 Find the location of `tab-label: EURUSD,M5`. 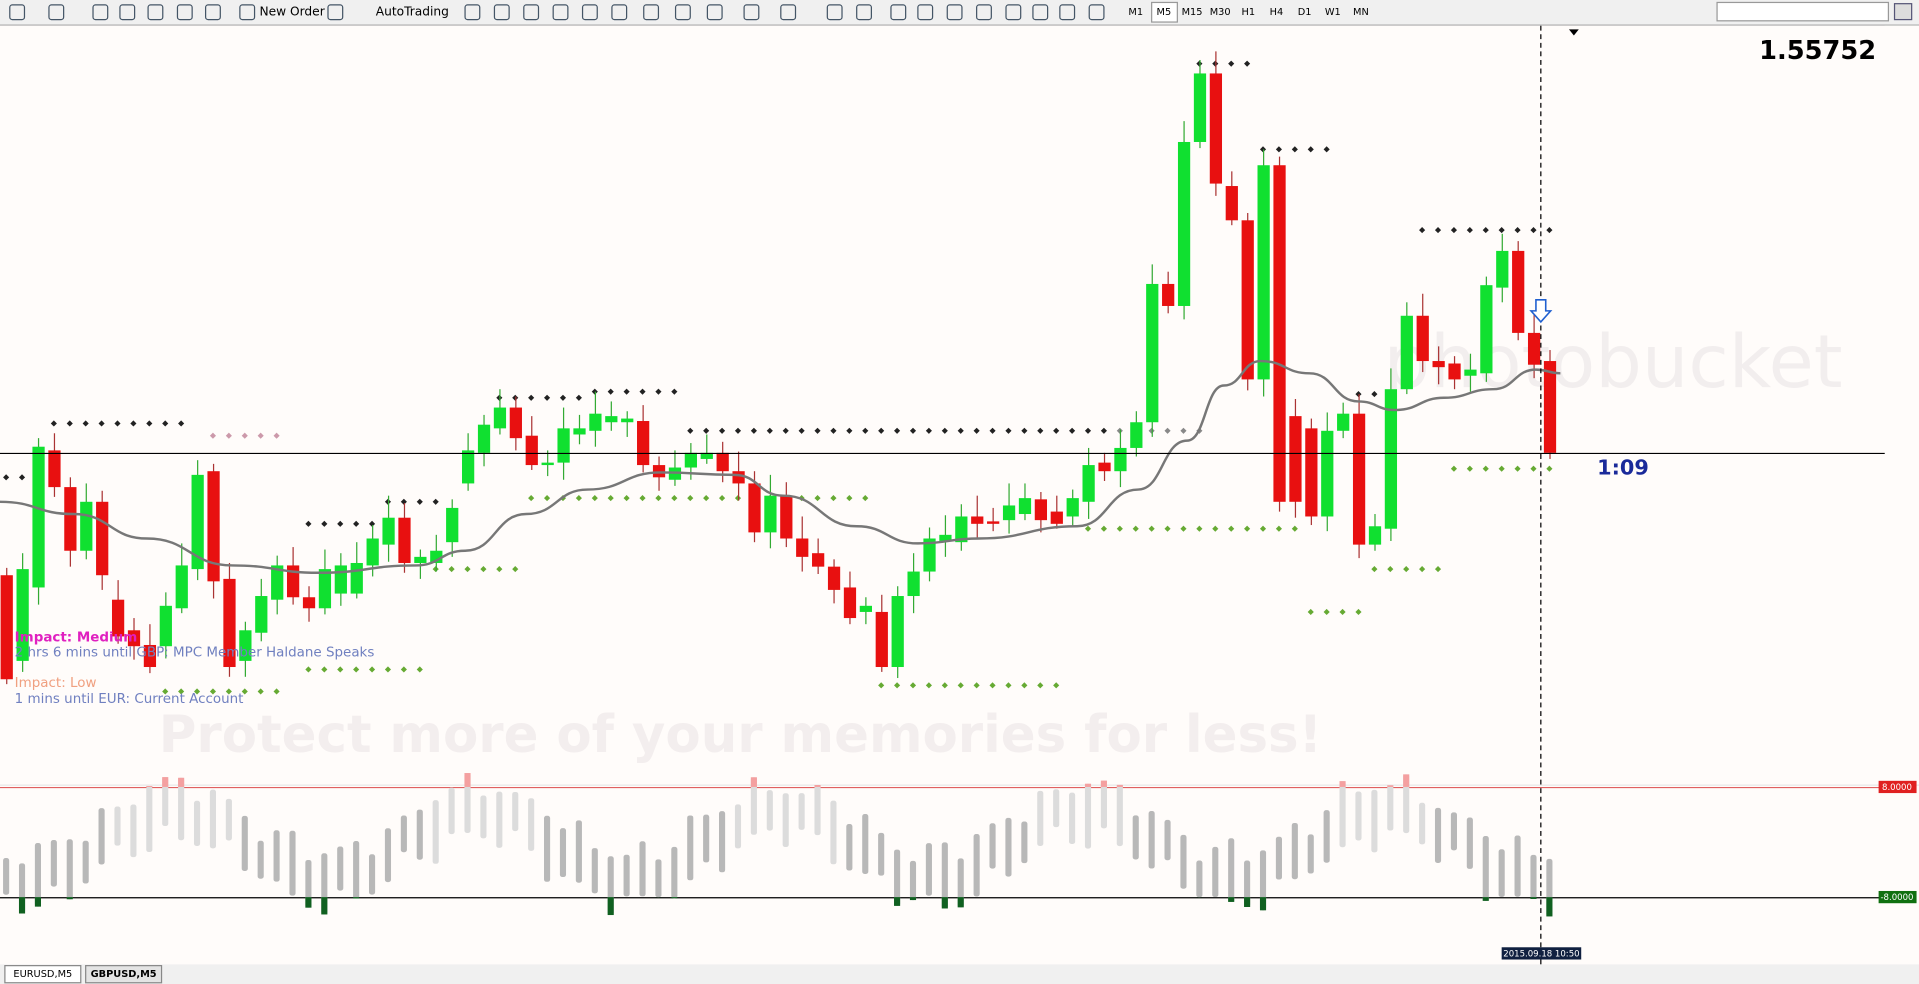

tab-label: EURUSD,M5 is located at coordinates (42, 974).